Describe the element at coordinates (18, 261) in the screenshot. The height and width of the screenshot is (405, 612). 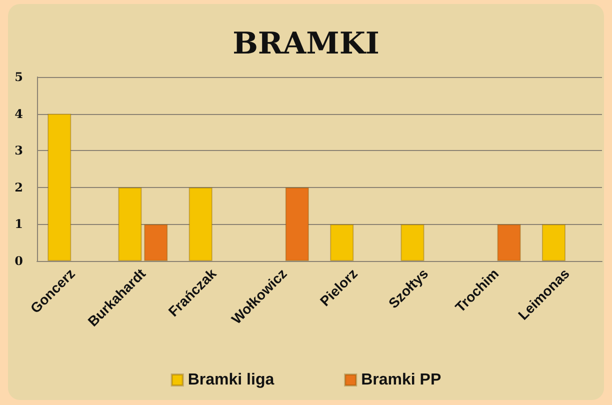
I see `y-tick-label: 0` at that location.